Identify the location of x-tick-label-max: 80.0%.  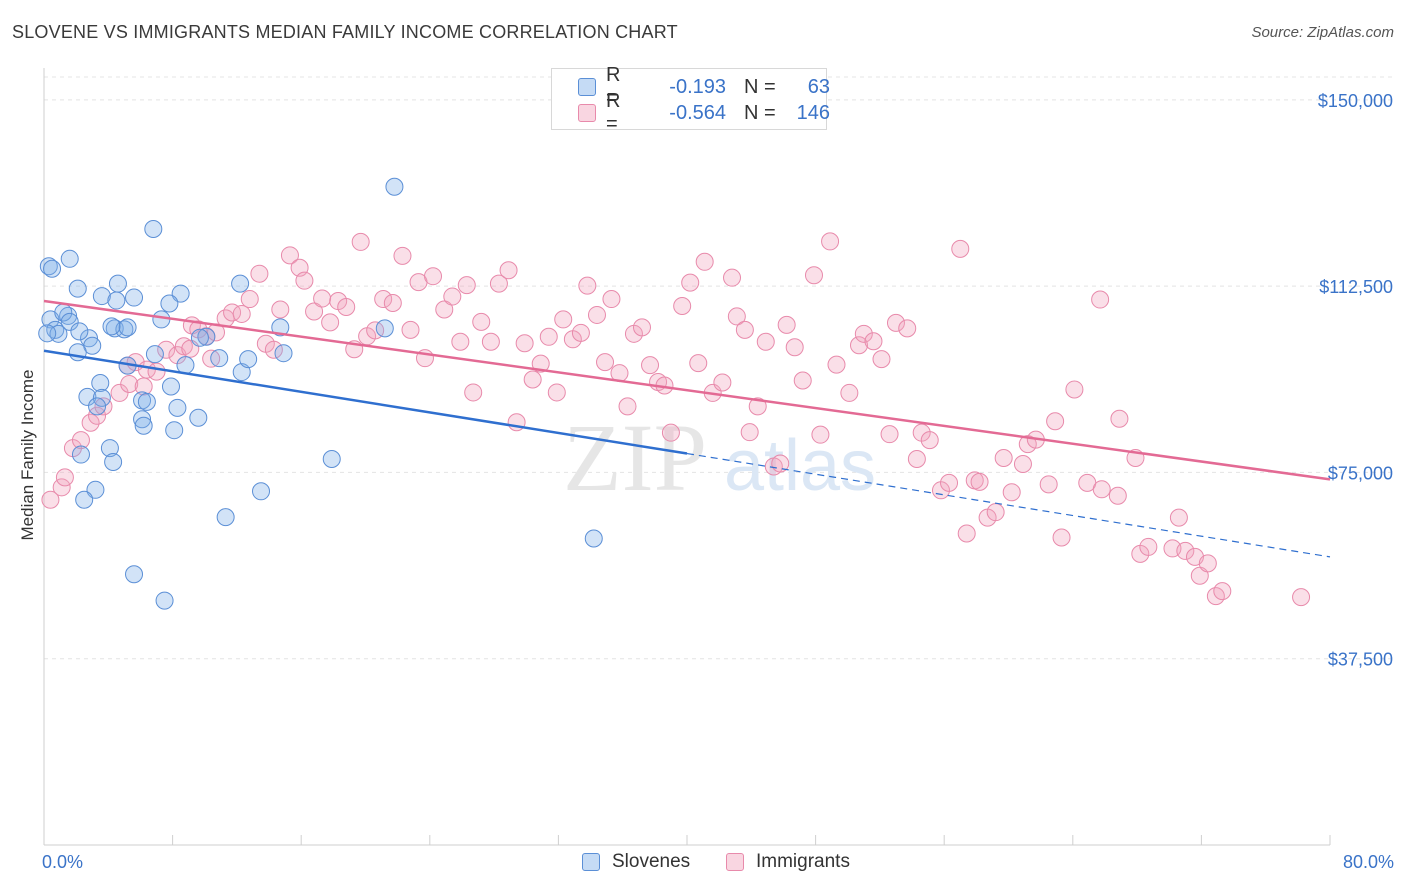
(1368, 862).